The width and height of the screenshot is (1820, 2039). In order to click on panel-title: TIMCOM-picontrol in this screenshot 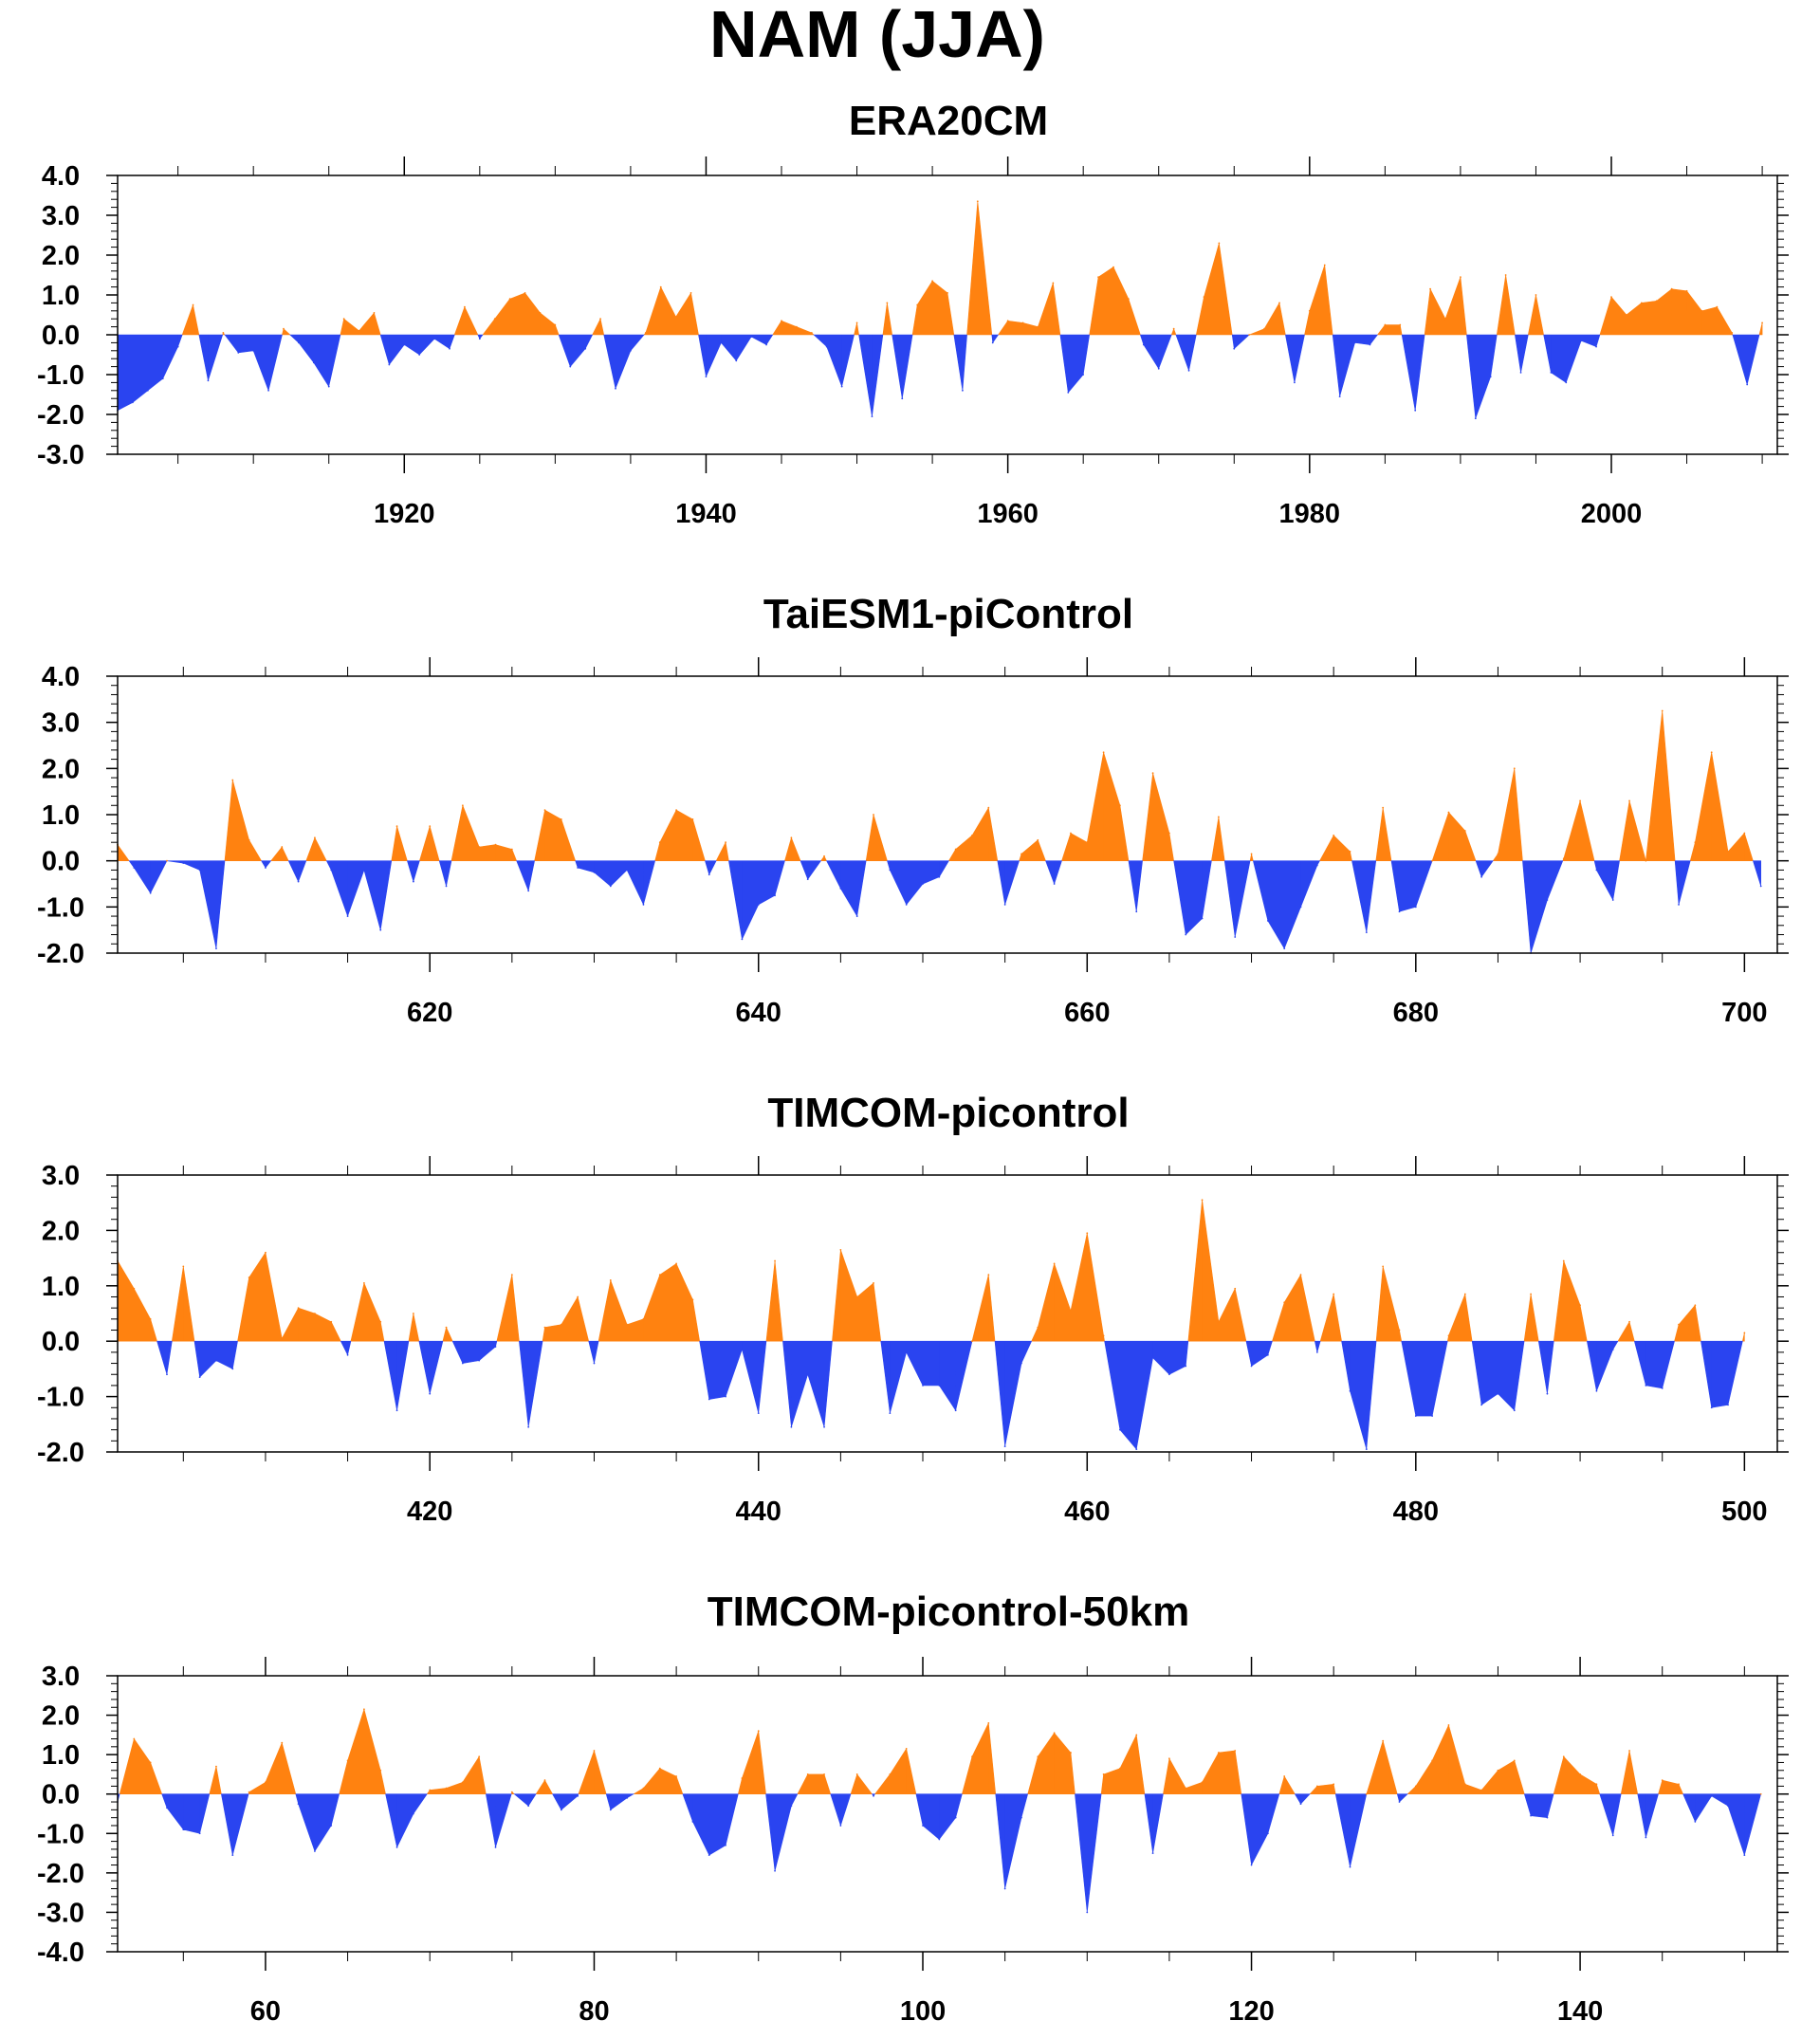, I will do `click(948, 1113)`.